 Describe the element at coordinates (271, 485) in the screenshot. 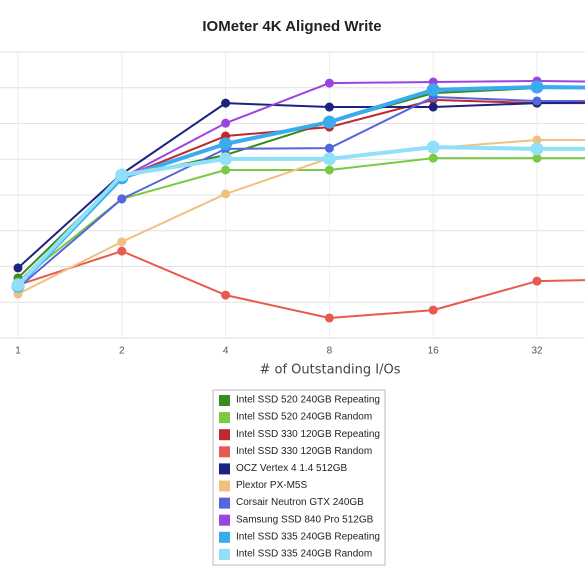

I see `legend-label: Plextor PX-M5S` at that location.